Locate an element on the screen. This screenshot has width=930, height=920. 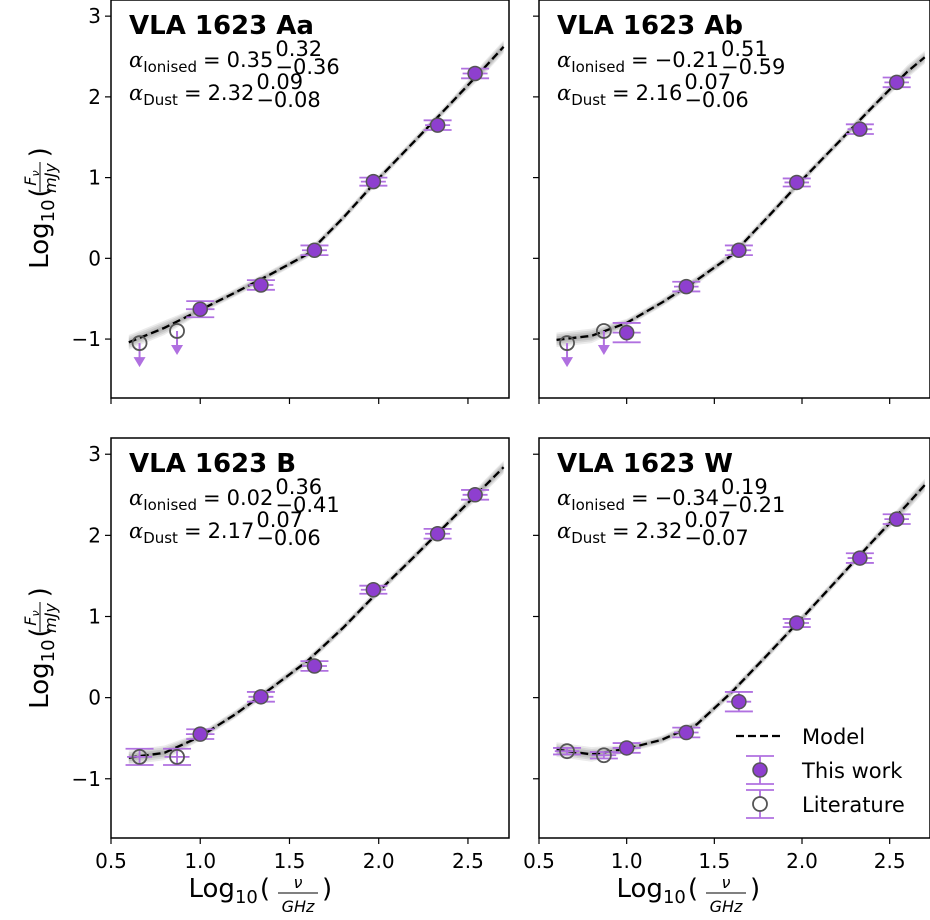
alpha-ion-lower: −0.59 is located at coordinates (753, 67).